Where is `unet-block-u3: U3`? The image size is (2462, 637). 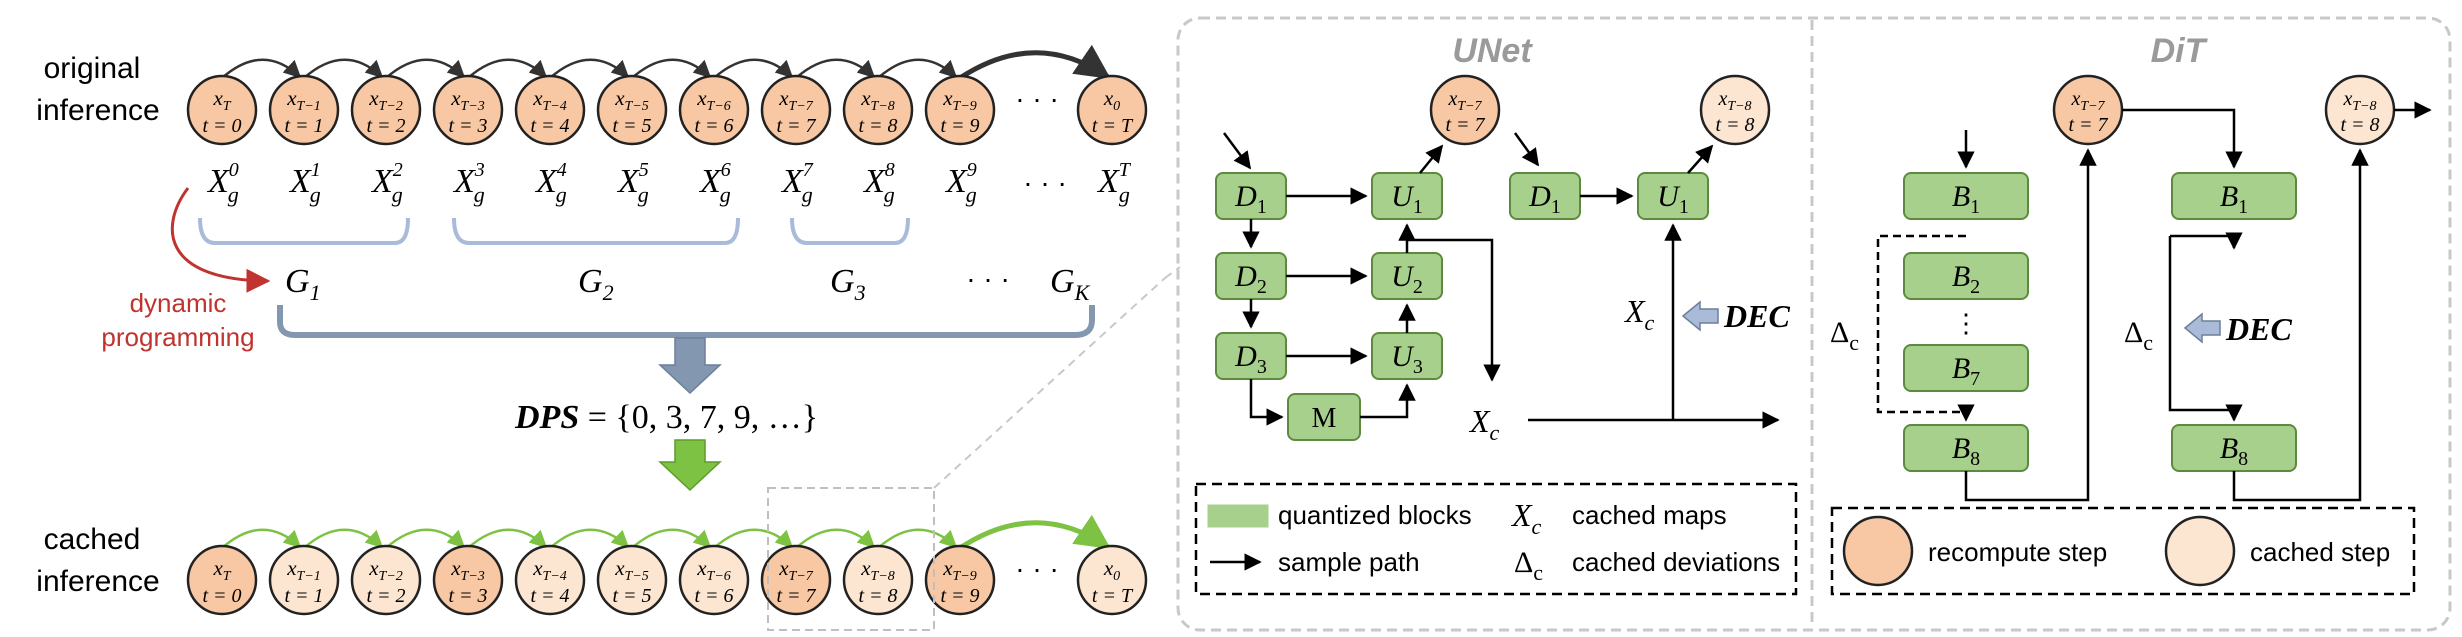
unet-block-u3: U3 is located at coordinates (1407, 356).